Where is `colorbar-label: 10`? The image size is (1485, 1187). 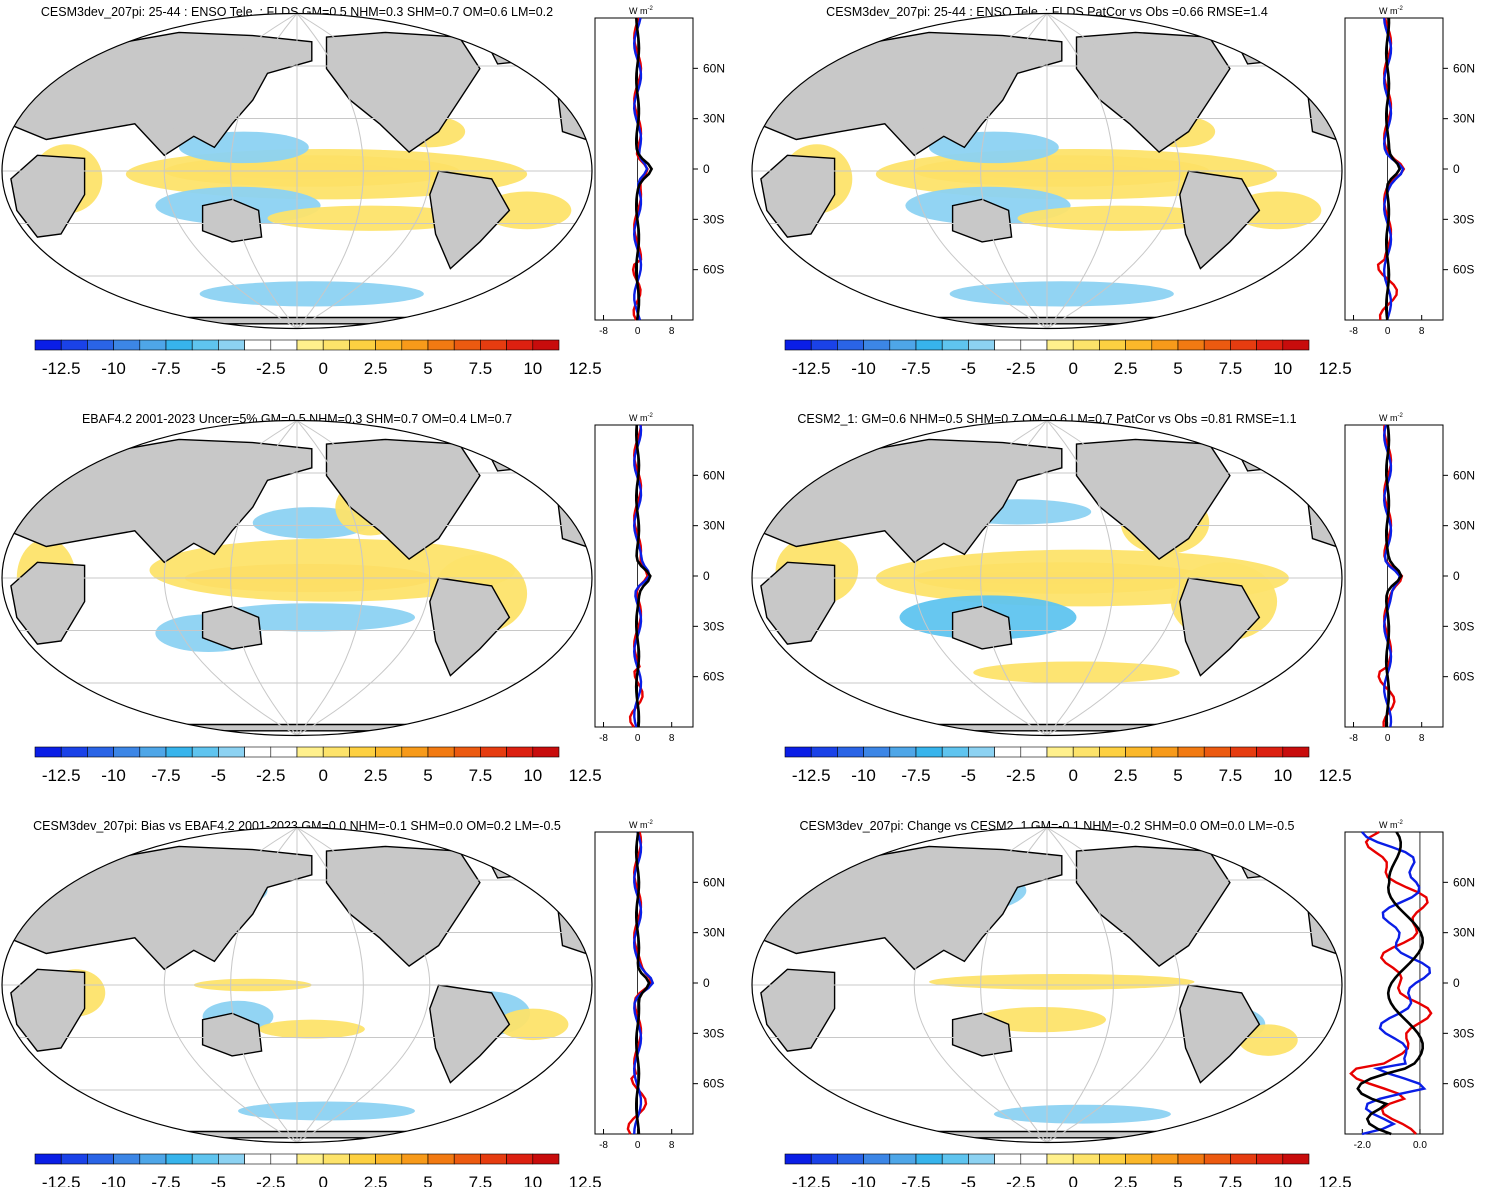
colorbar-label: 10 is located at coordinates (1282, 368).